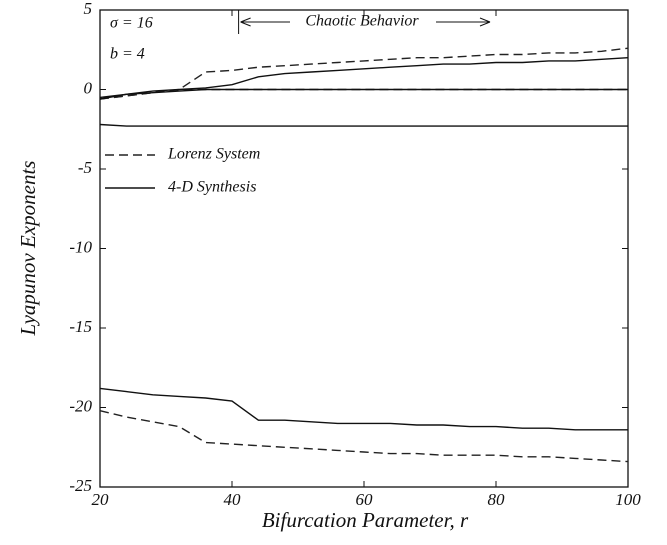 Image resolution: width=667 pixels, height=545 pixels. I want to click on x-axis-label: Bifurcation Parameter, r, so click(365, 520).